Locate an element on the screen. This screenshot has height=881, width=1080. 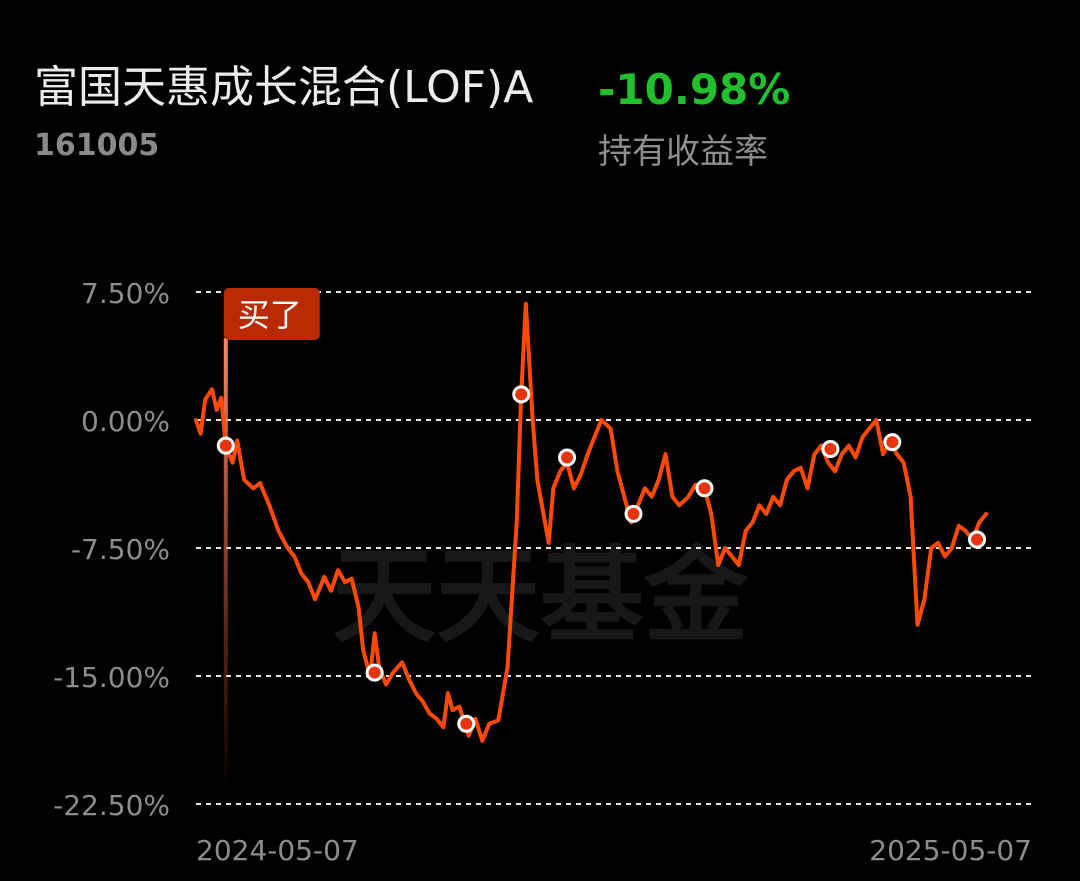
x-tick-label: 2024-05-07 is located at coordinates (277, 850).